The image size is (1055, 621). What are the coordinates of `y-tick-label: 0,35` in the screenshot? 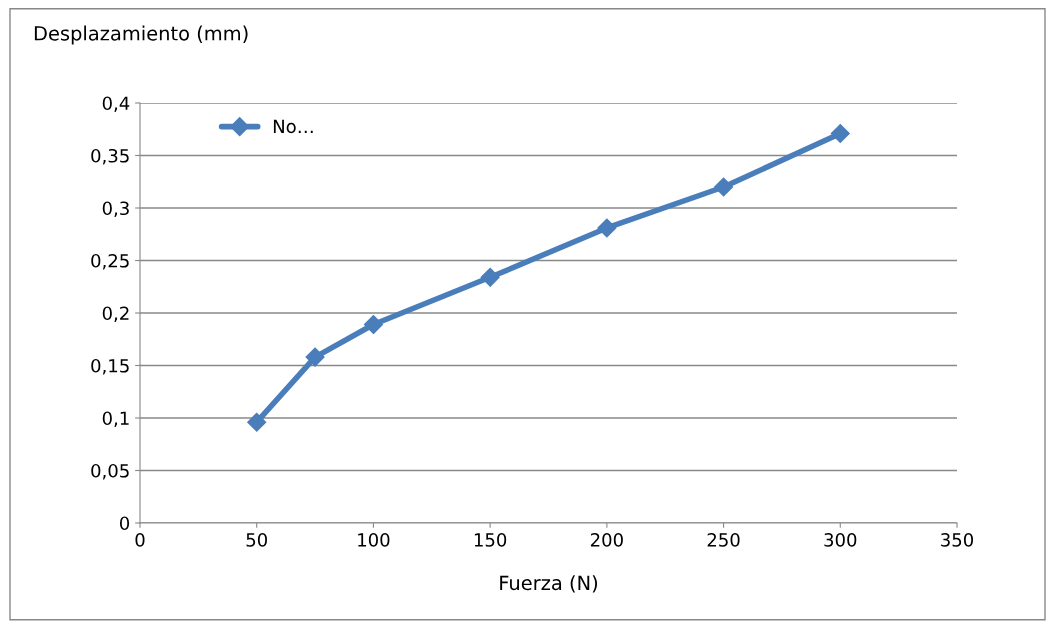 It's located at (110, 156).